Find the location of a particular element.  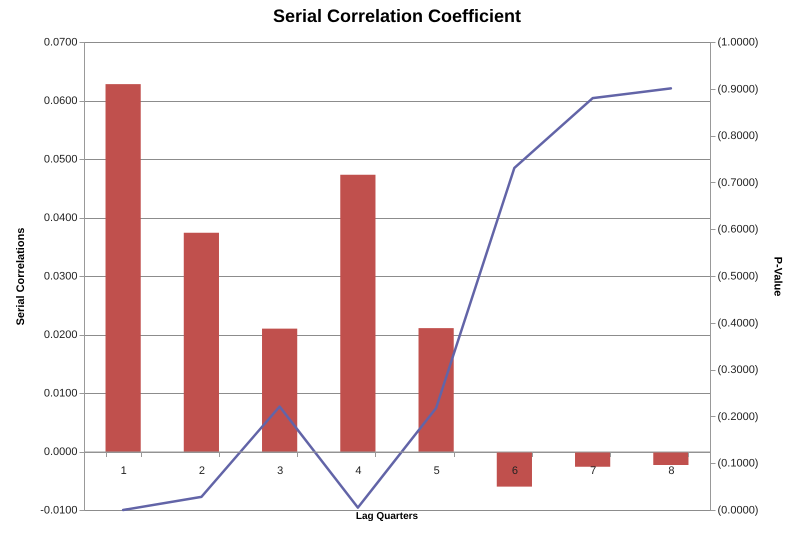

y-tick-label: 0.0000 is located at coordinates (61, 452).